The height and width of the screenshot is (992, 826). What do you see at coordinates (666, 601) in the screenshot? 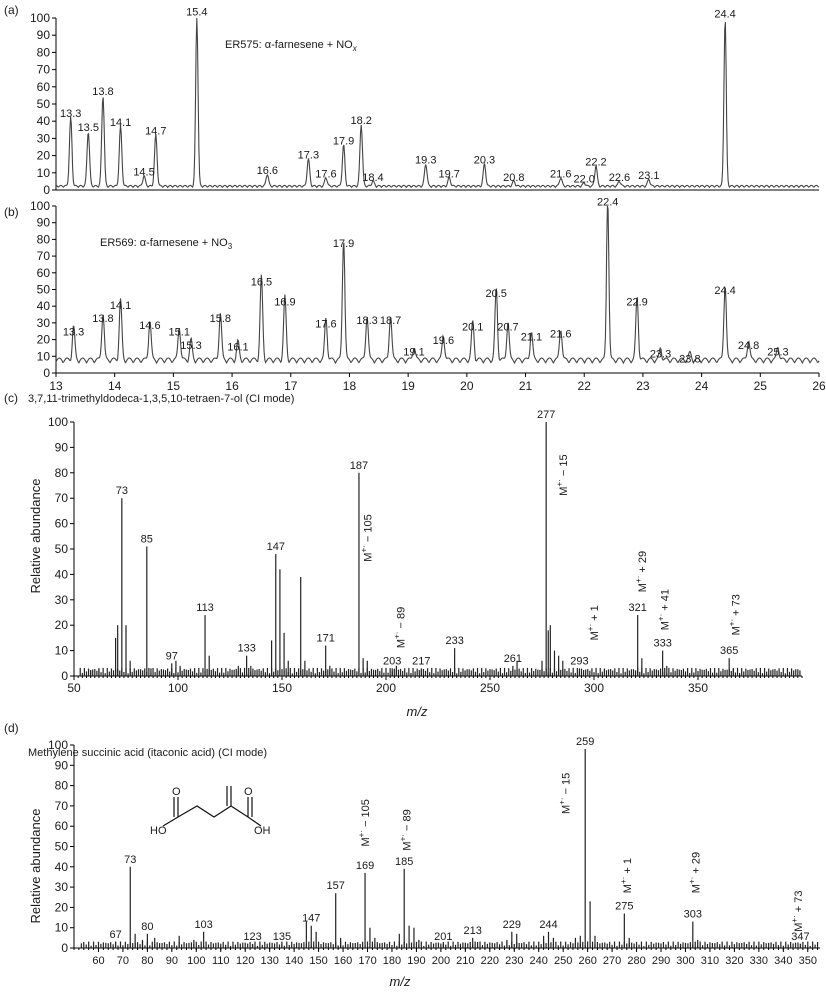
I see `fragment-annotation-tail: + 41` at bounding box center [666, 601].